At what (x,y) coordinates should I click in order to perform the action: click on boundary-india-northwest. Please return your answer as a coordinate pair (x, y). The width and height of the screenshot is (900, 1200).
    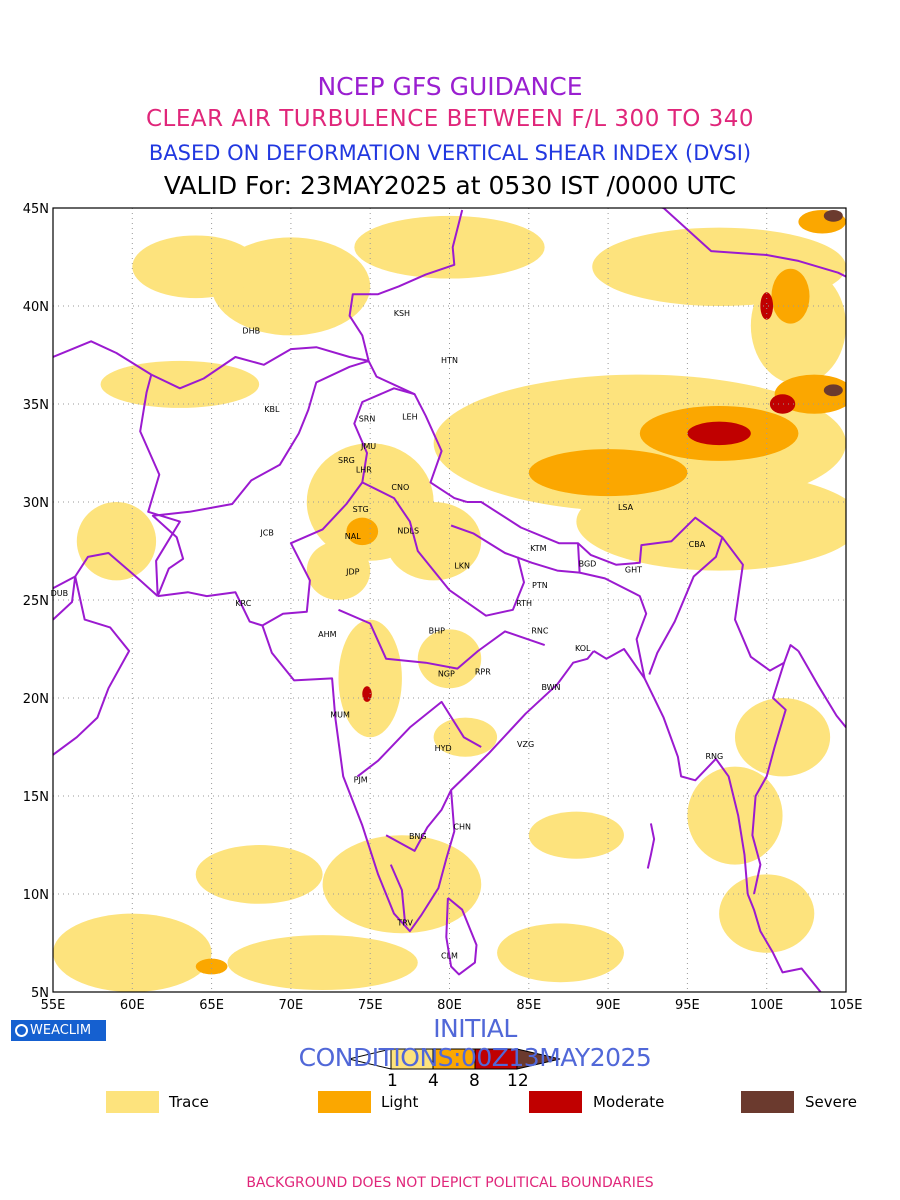
    Looking at the image, I should click on (364, 507).